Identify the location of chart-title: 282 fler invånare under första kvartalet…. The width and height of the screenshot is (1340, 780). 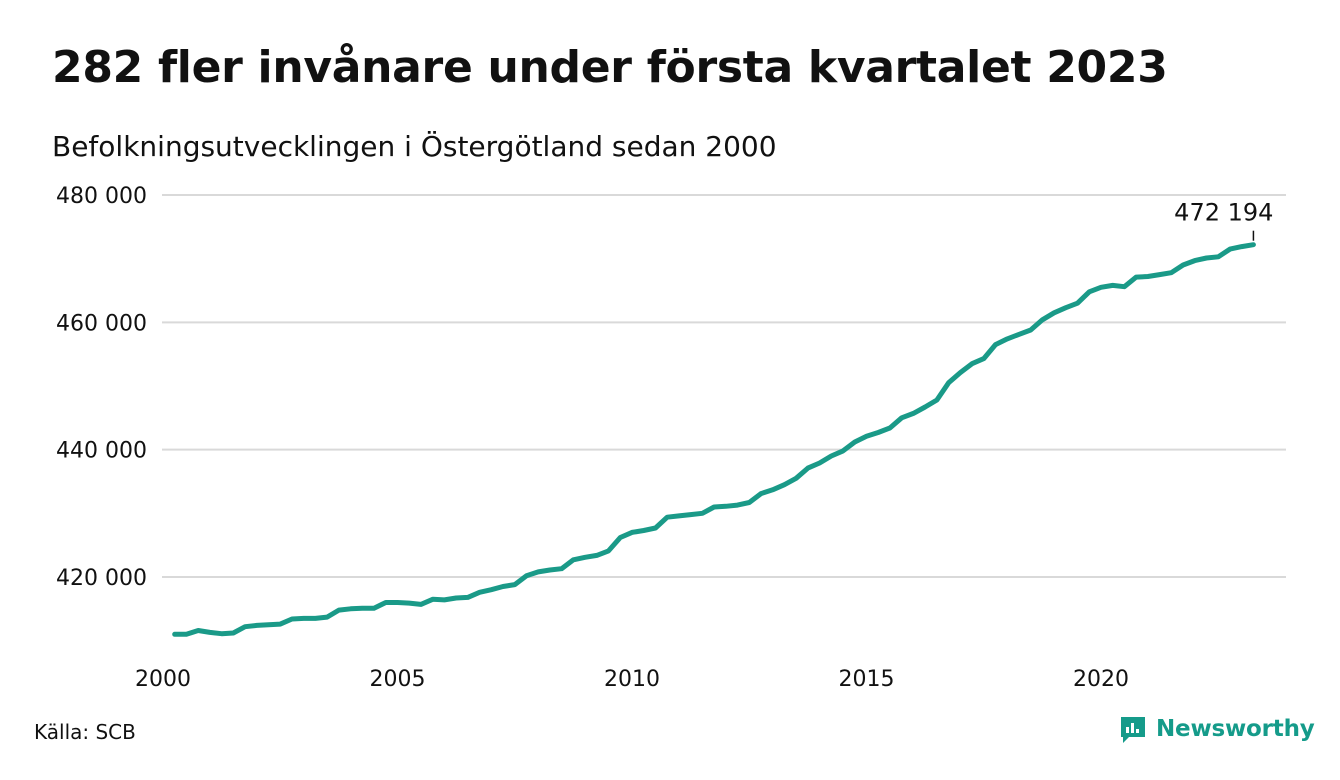
(610, 67).